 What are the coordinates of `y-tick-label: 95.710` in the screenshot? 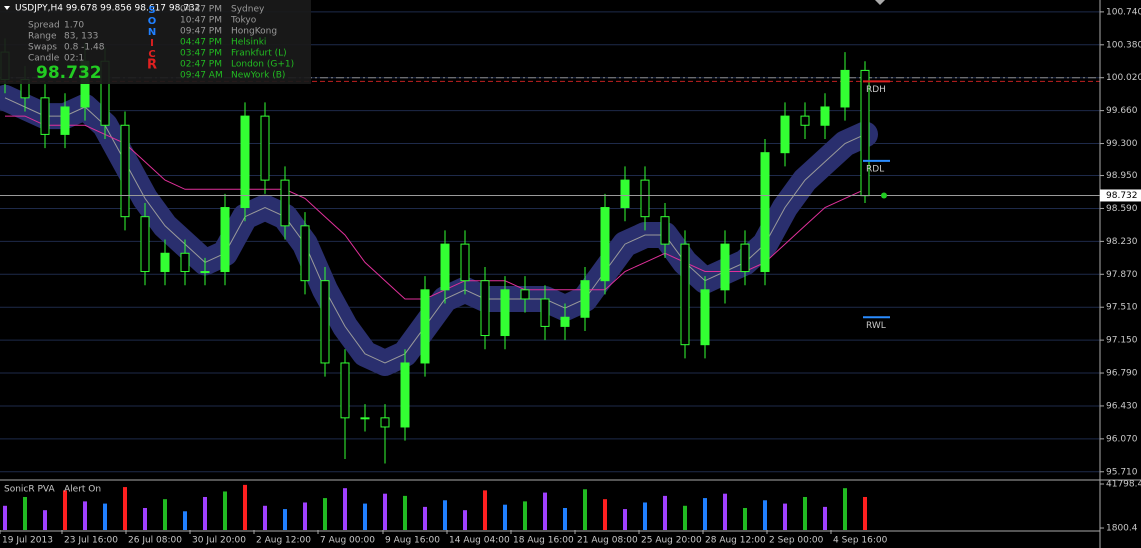 It's located at (1122, 472).